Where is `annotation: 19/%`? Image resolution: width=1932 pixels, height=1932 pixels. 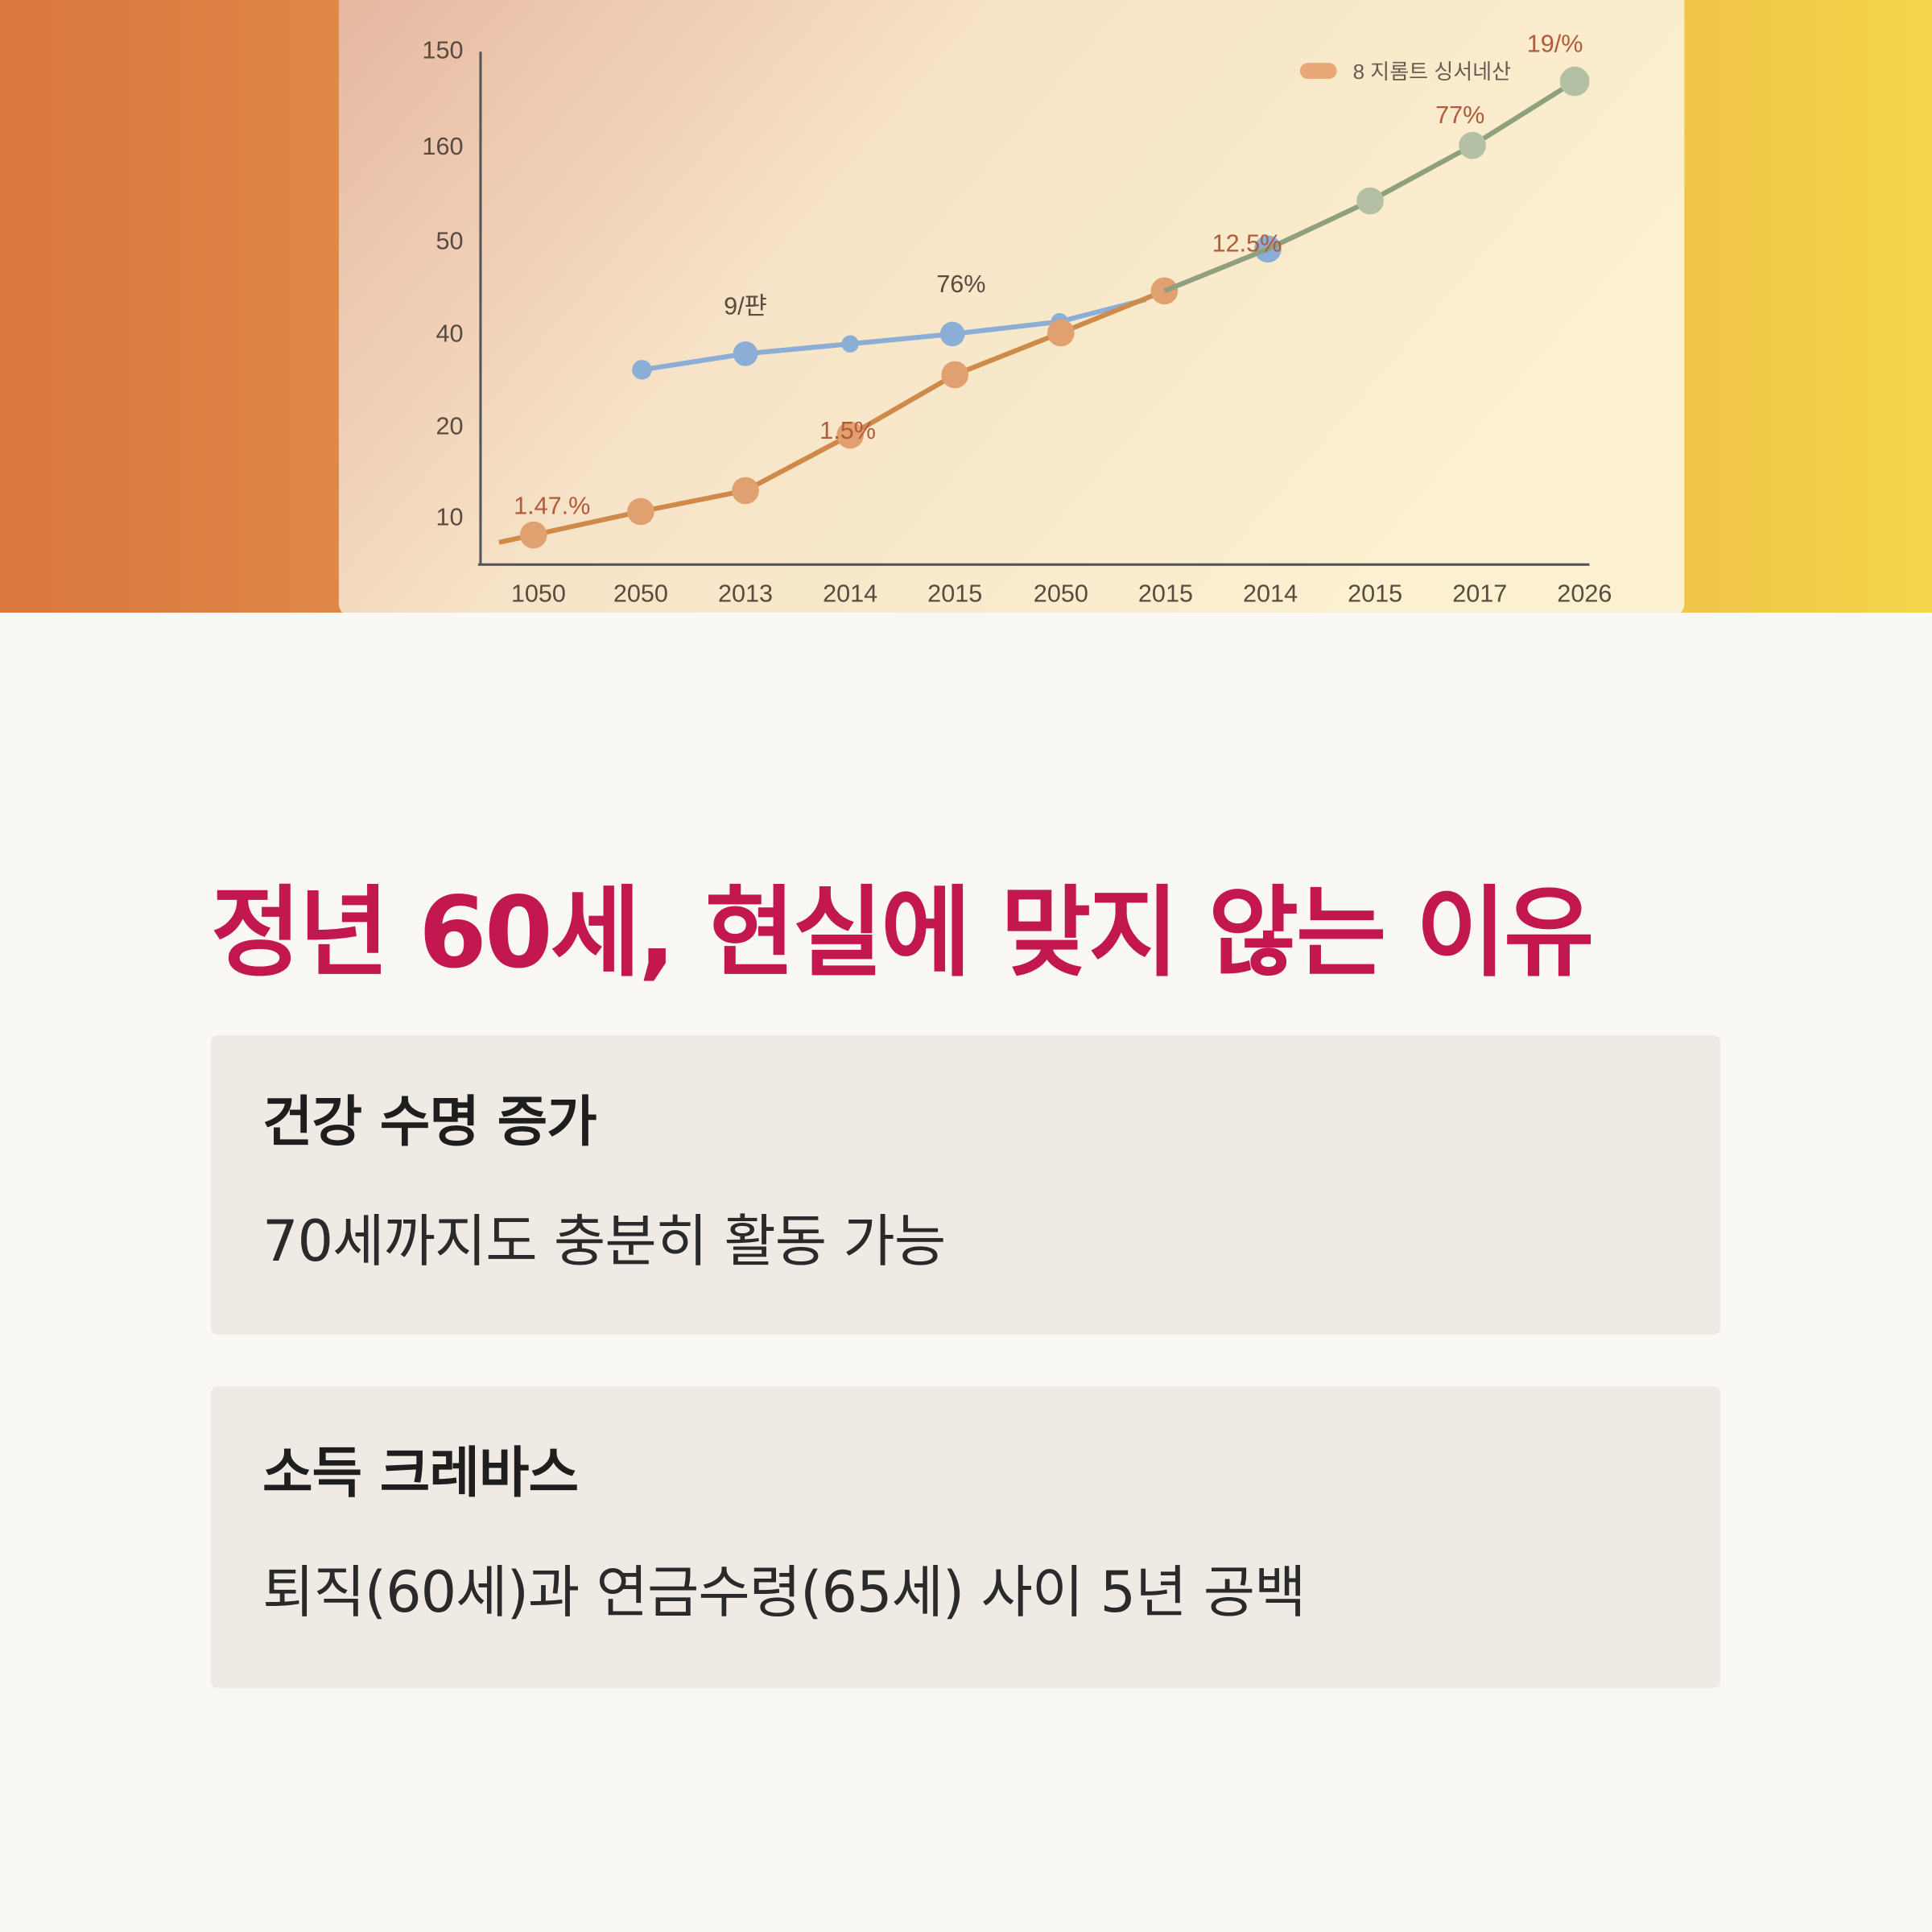
annotation: 19/% is located at coordinates (1555, 43).